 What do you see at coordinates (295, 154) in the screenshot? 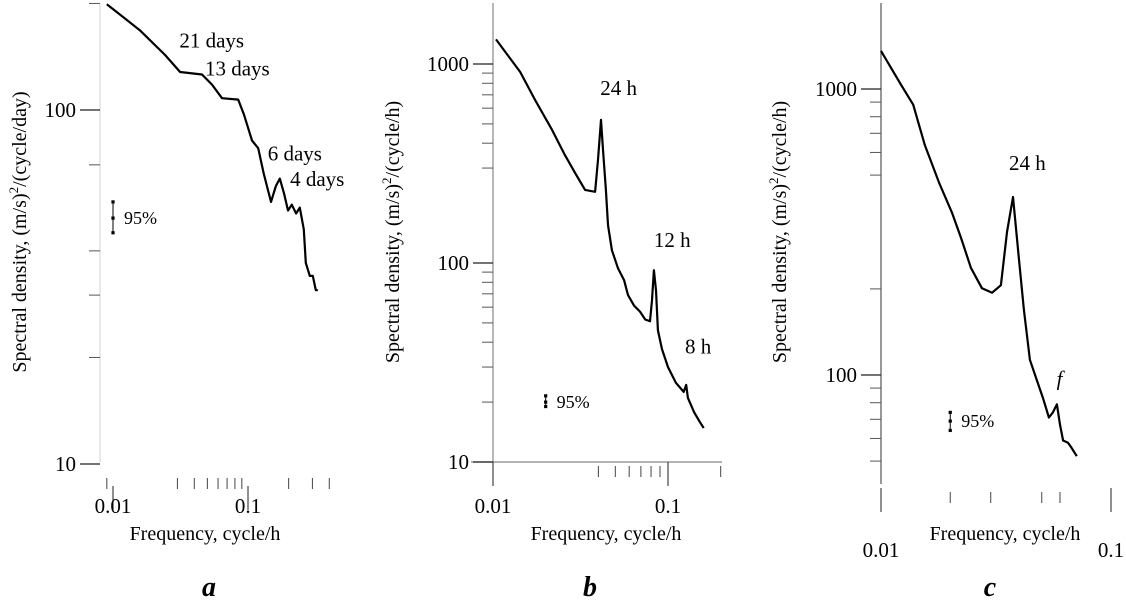
I see `peak-annotation: 6 days` at bounding box center [295, 154].